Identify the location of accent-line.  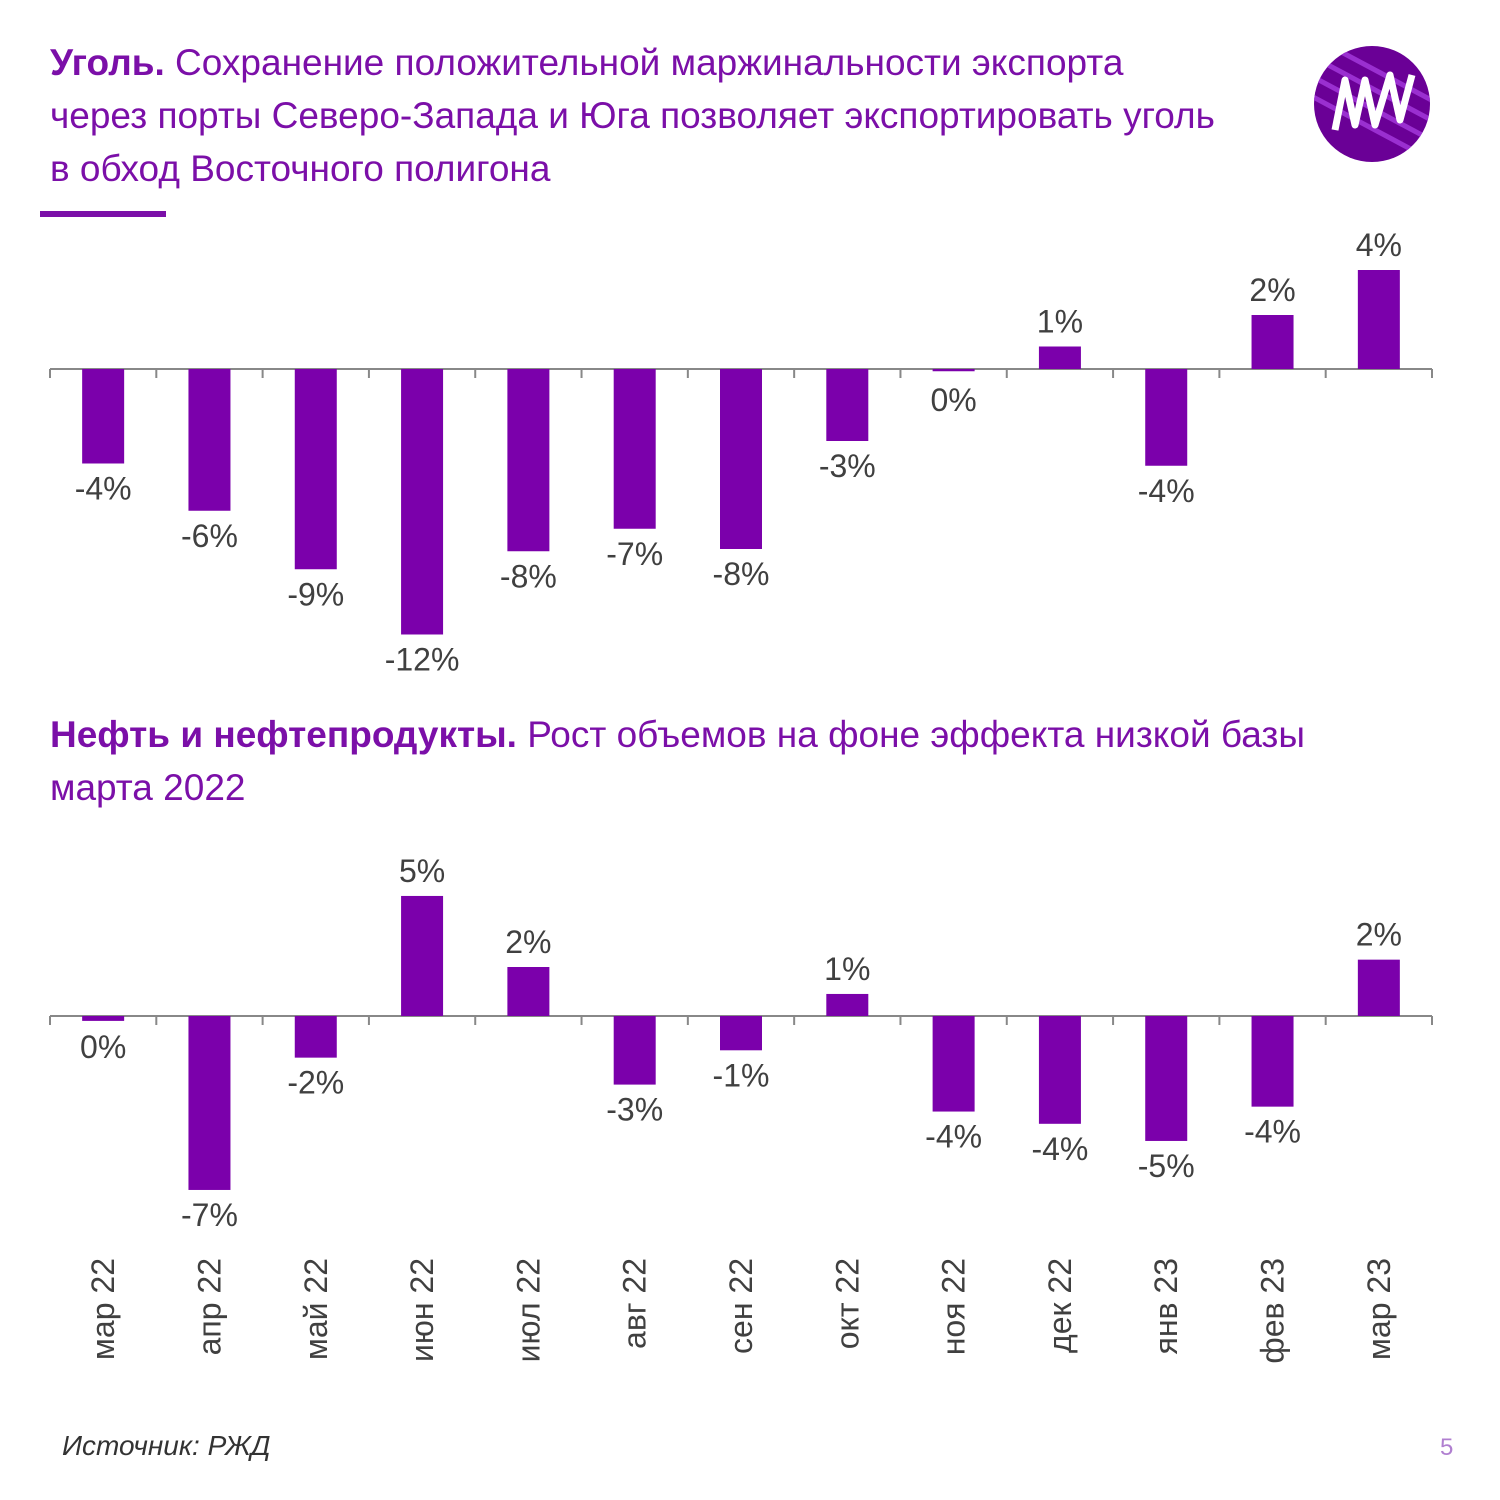
(103, 214).